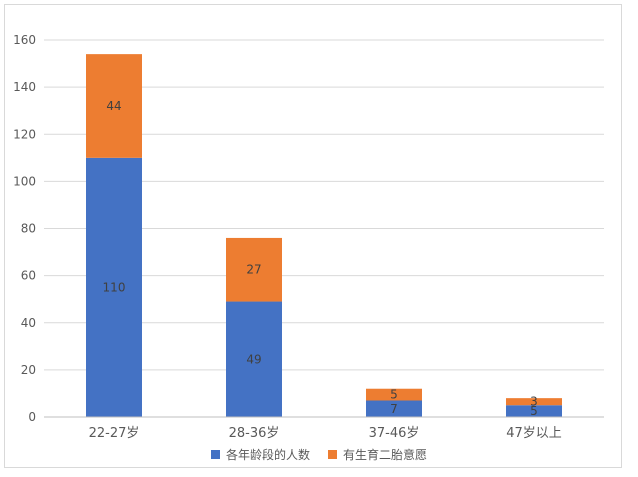 Image resolution: width=638 pixels, height=477 pixels. Describe the element at coordinates (28, 323) in the screenshot. I see `y-tick-label-40: 40` at that location.